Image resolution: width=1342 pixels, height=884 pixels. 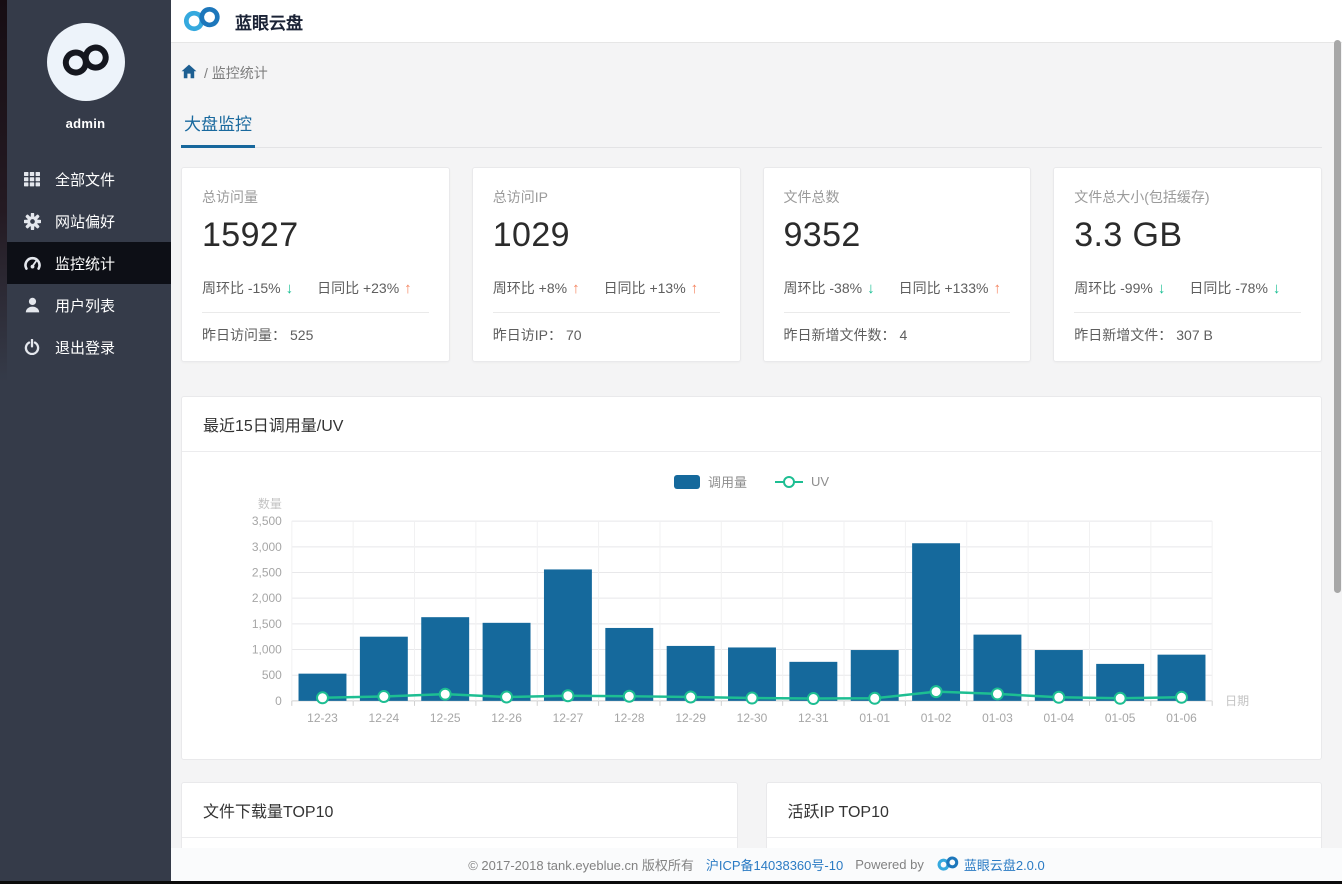 What do you see at coordinates (85, 442) in the screenshot?
I see `sidebar: admin 全部文件` at bounding box center [85, 442].